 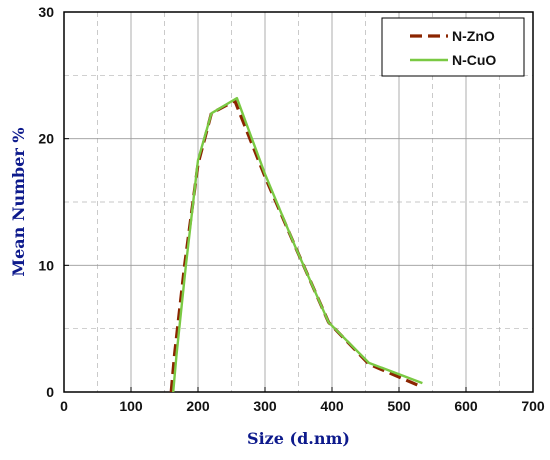 I want to click on x-tick-label: 100, so click(x=131, y=406).